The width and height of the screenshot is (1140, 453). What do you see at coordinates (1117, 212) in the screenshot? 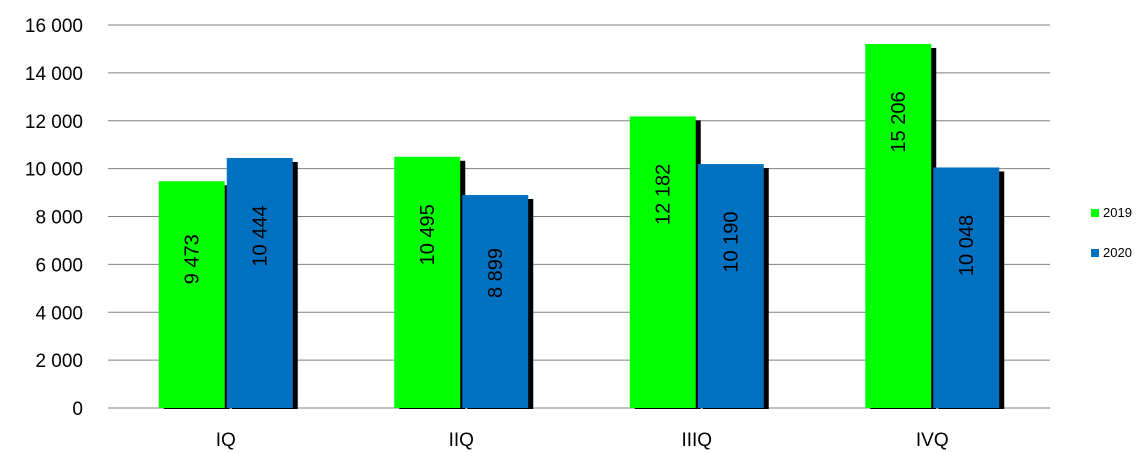
I see `legend-label: 2019` at bounding box center [1117, 212].